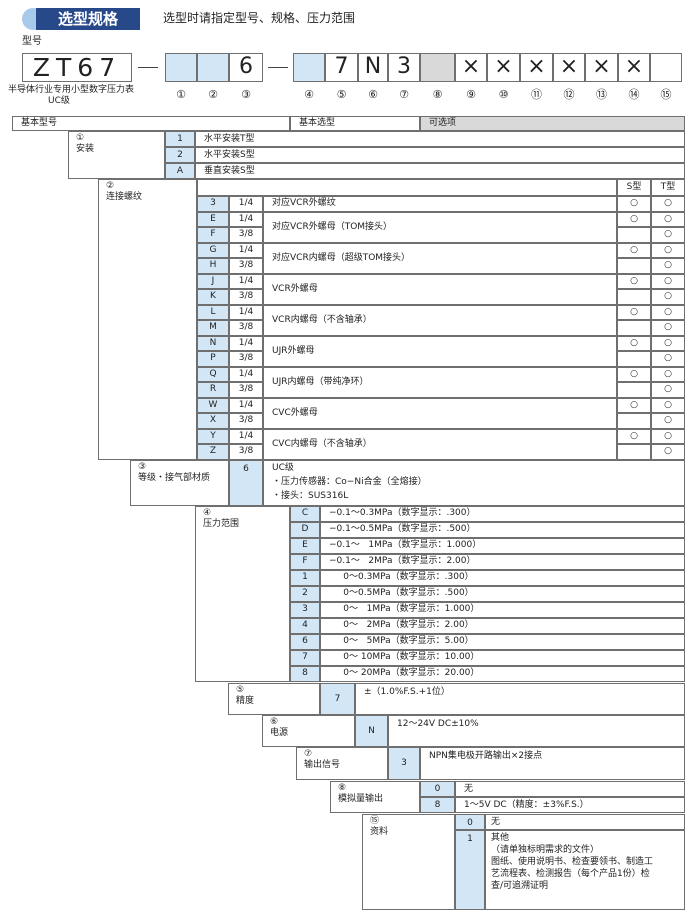 The height and width of the screenshot is (912, 700). I want to click on thread-code: N, so click(213, 343).